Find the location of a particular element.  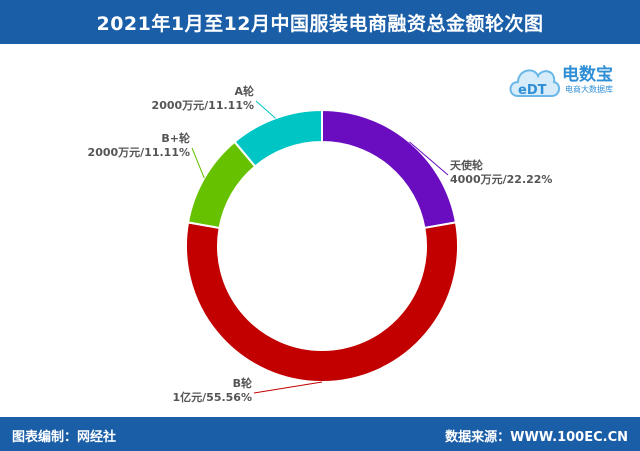

data-source: 数据来源：WWW.100EC.CN is located at coordinates (536, 437).